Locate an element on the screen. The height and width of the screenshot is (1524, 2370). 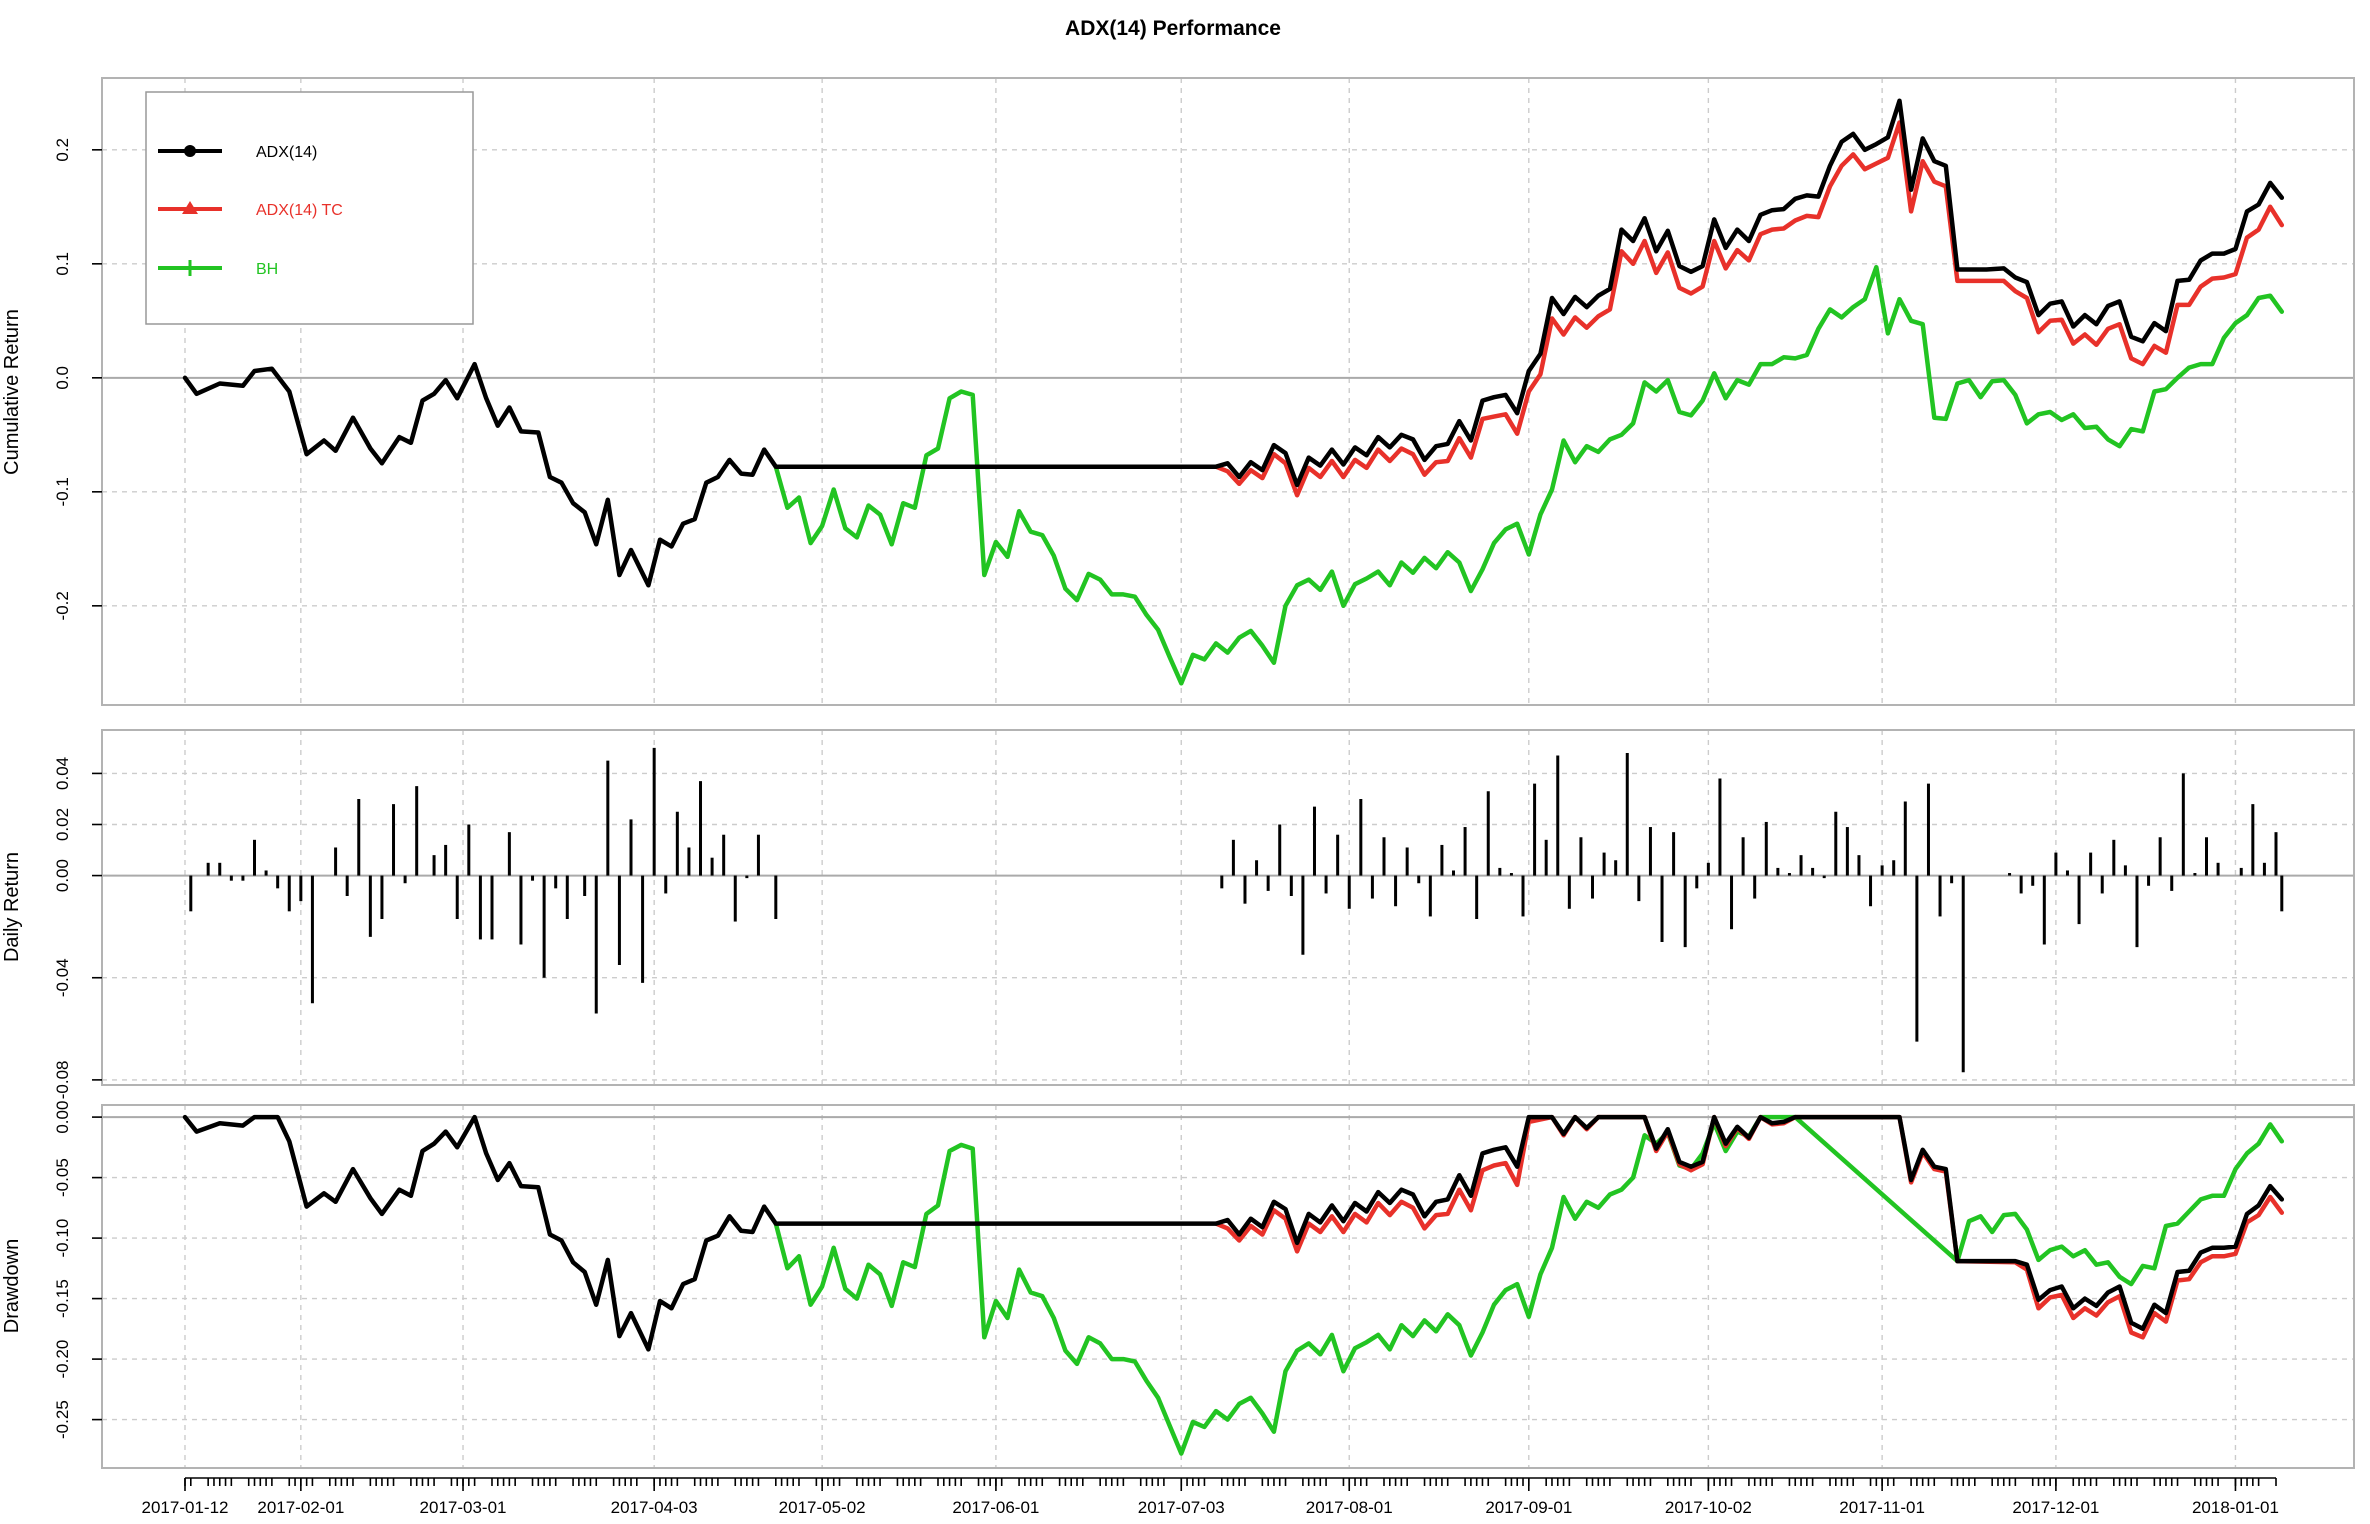
series-line-bh is located at coordinates (1529, 1285).